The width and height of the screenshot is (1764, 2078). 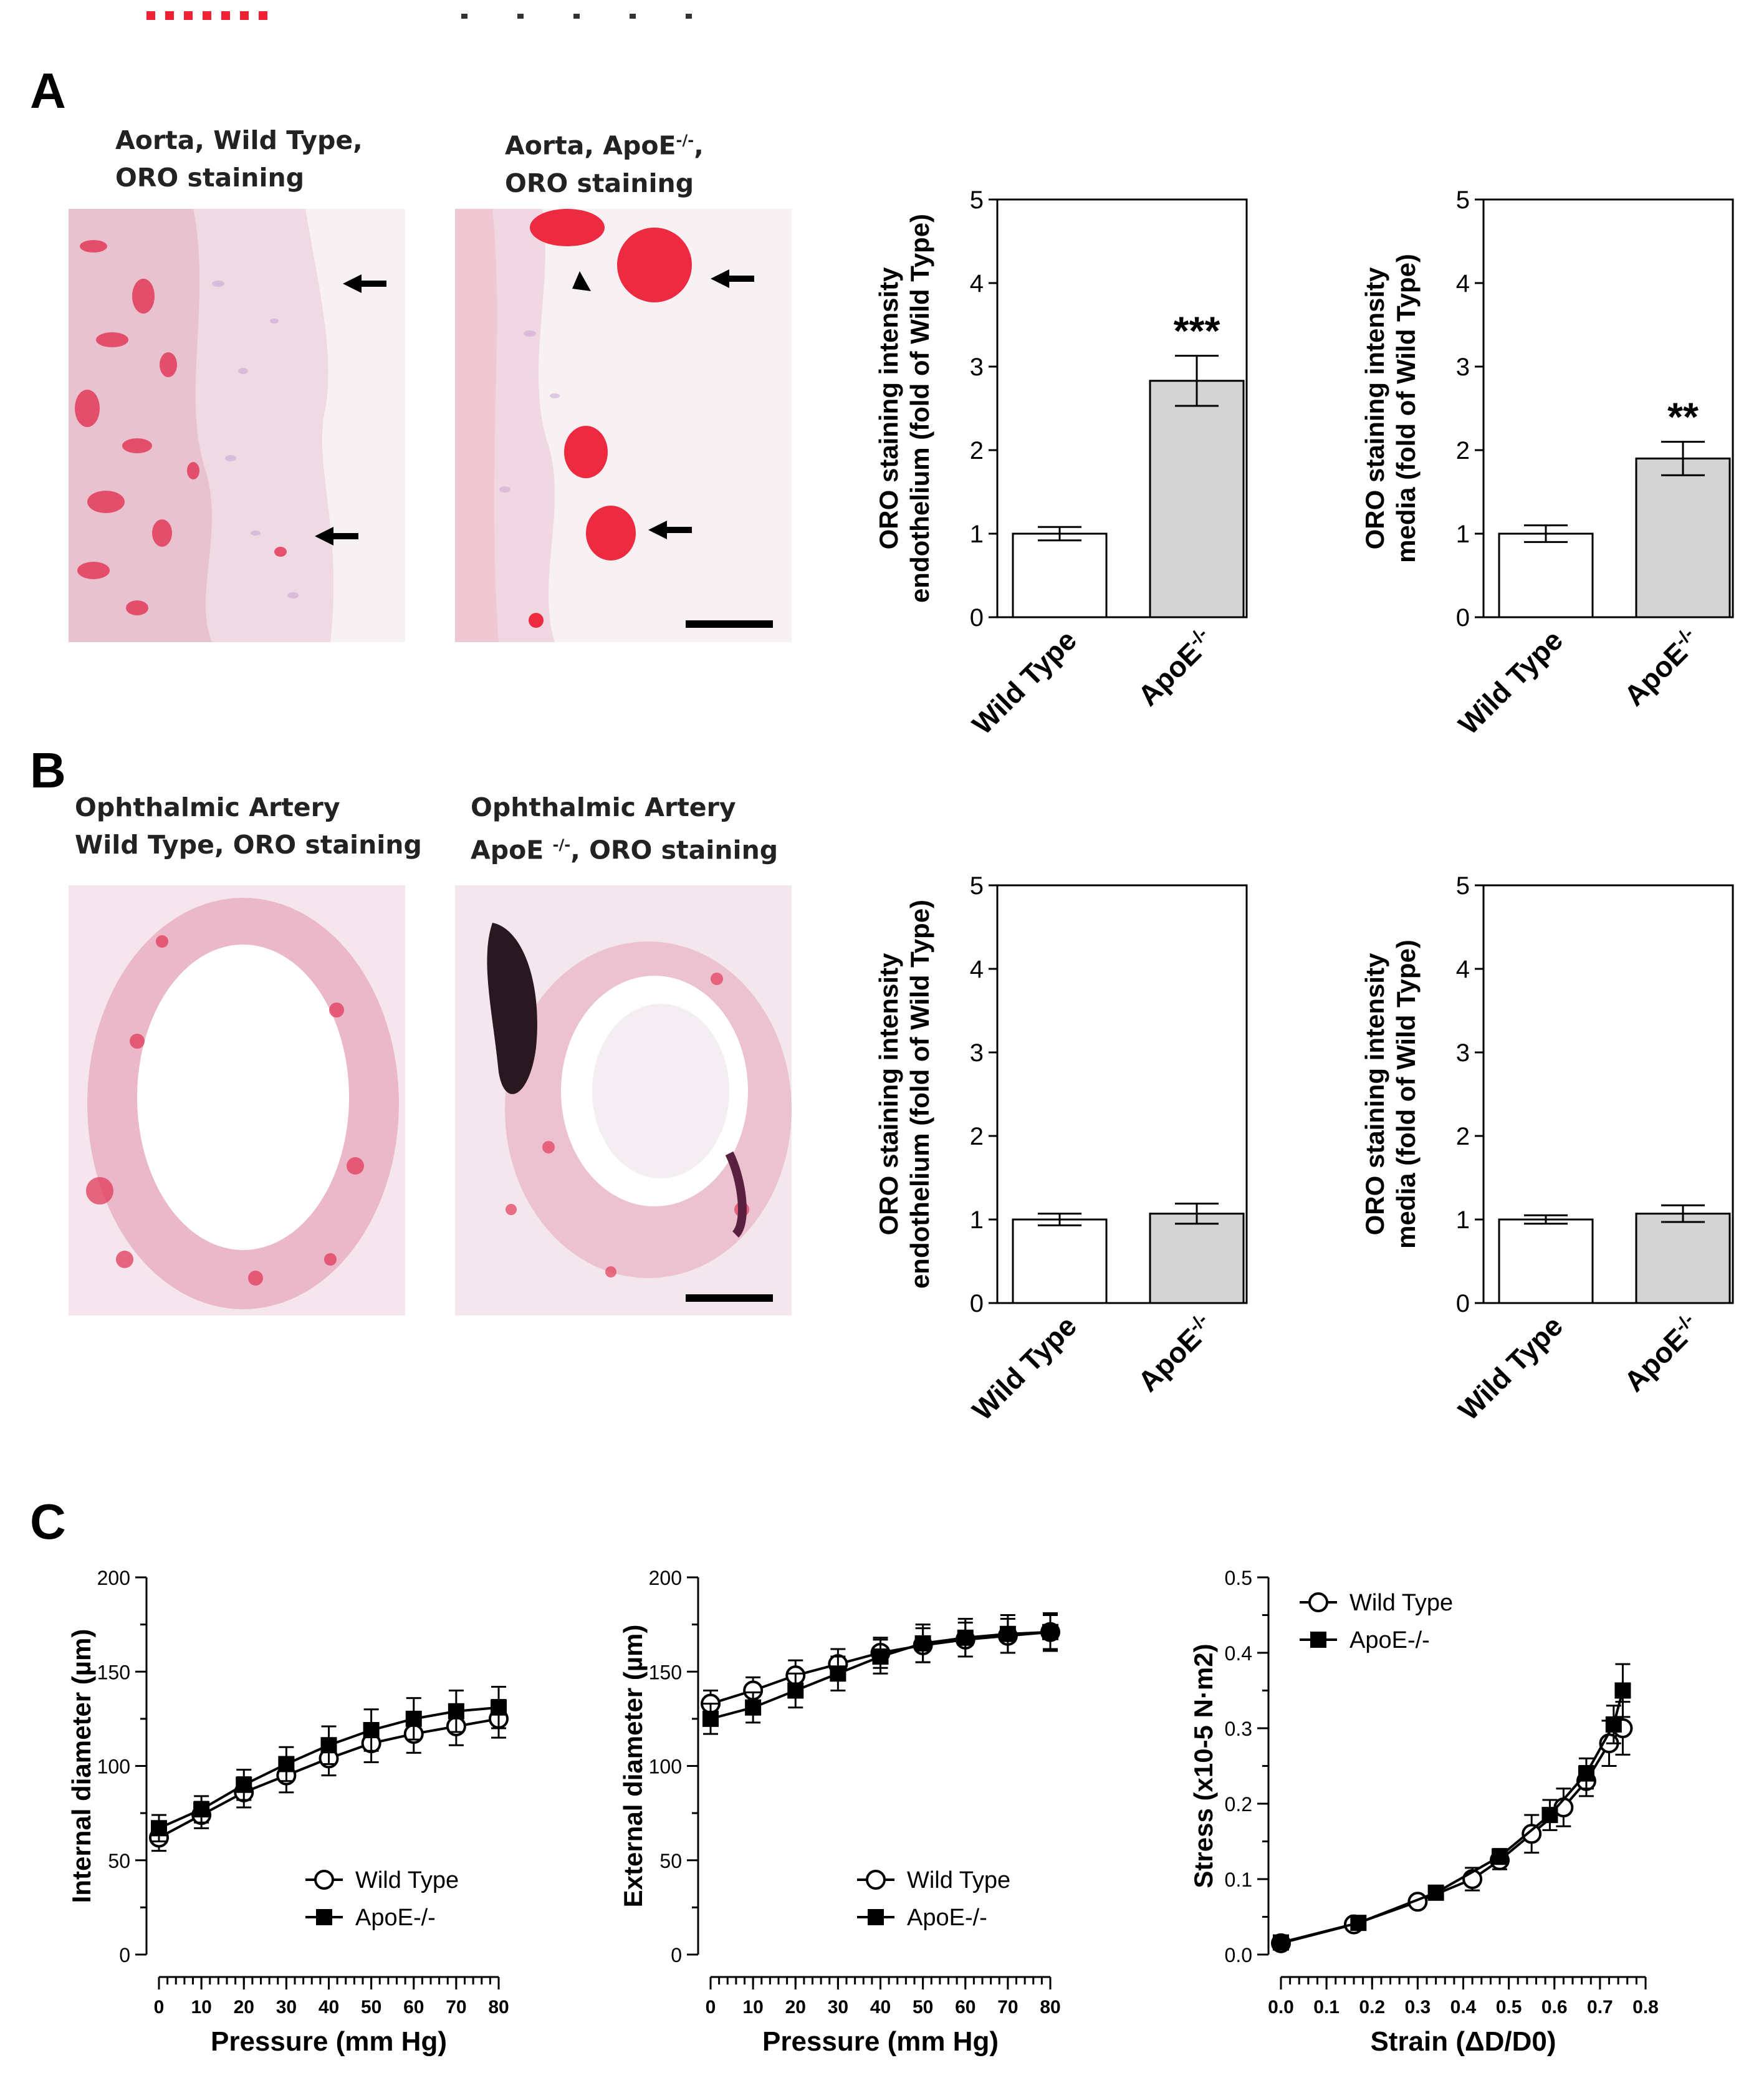 I want to click on caption-text: ,, so click(x=699, y=145).